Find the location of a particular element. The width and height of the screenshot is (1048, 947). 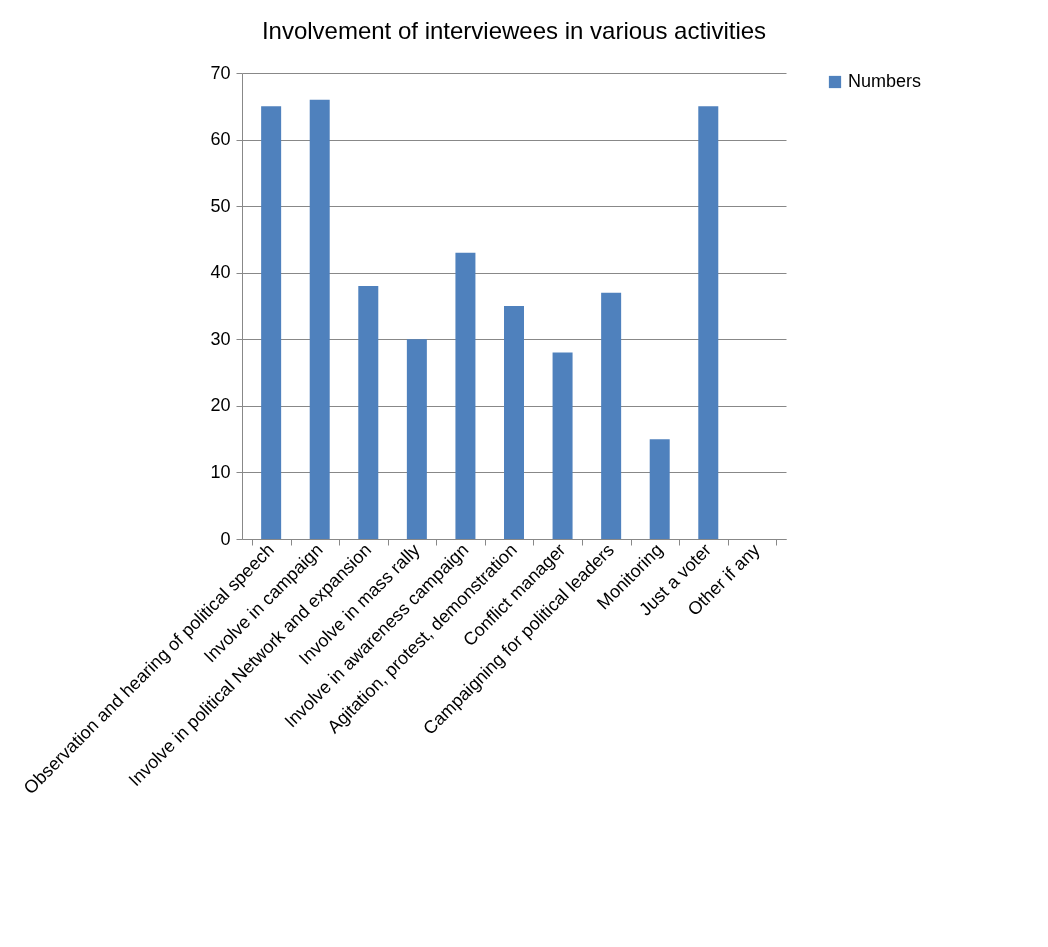

y-tick-label: 20 is located at coordinates (220, 405).